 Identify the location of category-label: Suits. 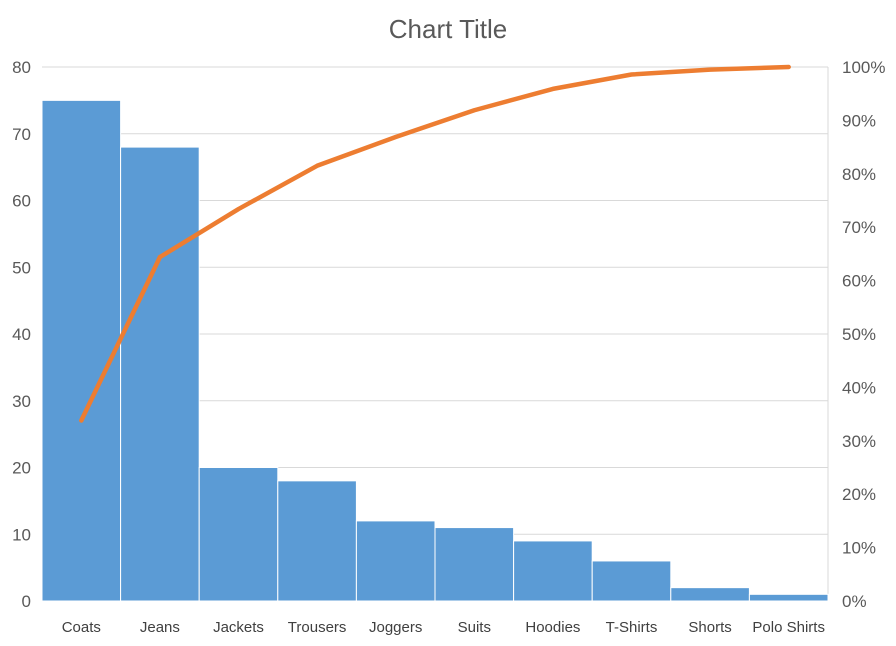
(474, 627).